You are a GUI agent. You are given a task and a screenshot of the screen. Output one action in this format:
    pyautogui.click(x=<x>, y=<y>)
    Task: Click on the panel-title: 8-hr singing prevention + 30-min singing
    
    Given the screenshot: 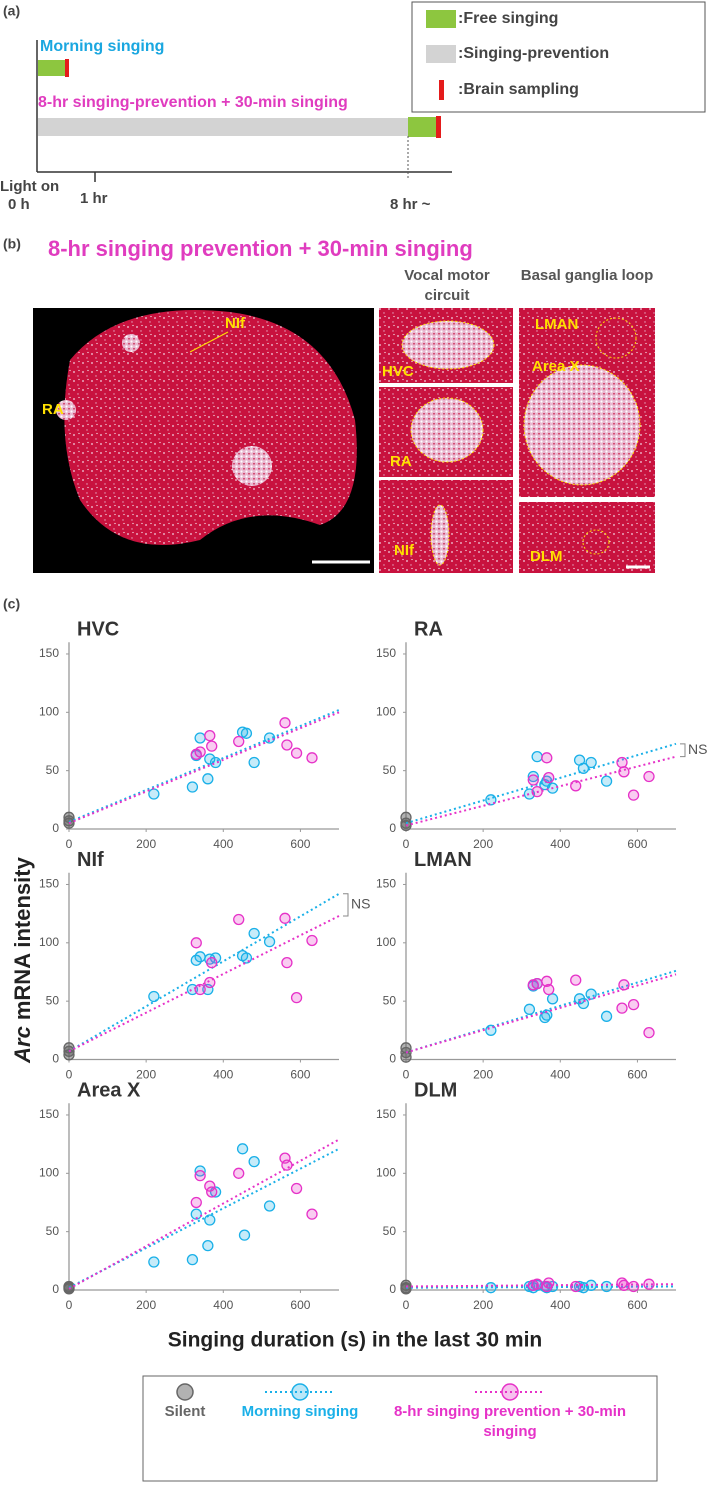 What is the action you would take?
    pyautogui.click(x=260, y=248)
    